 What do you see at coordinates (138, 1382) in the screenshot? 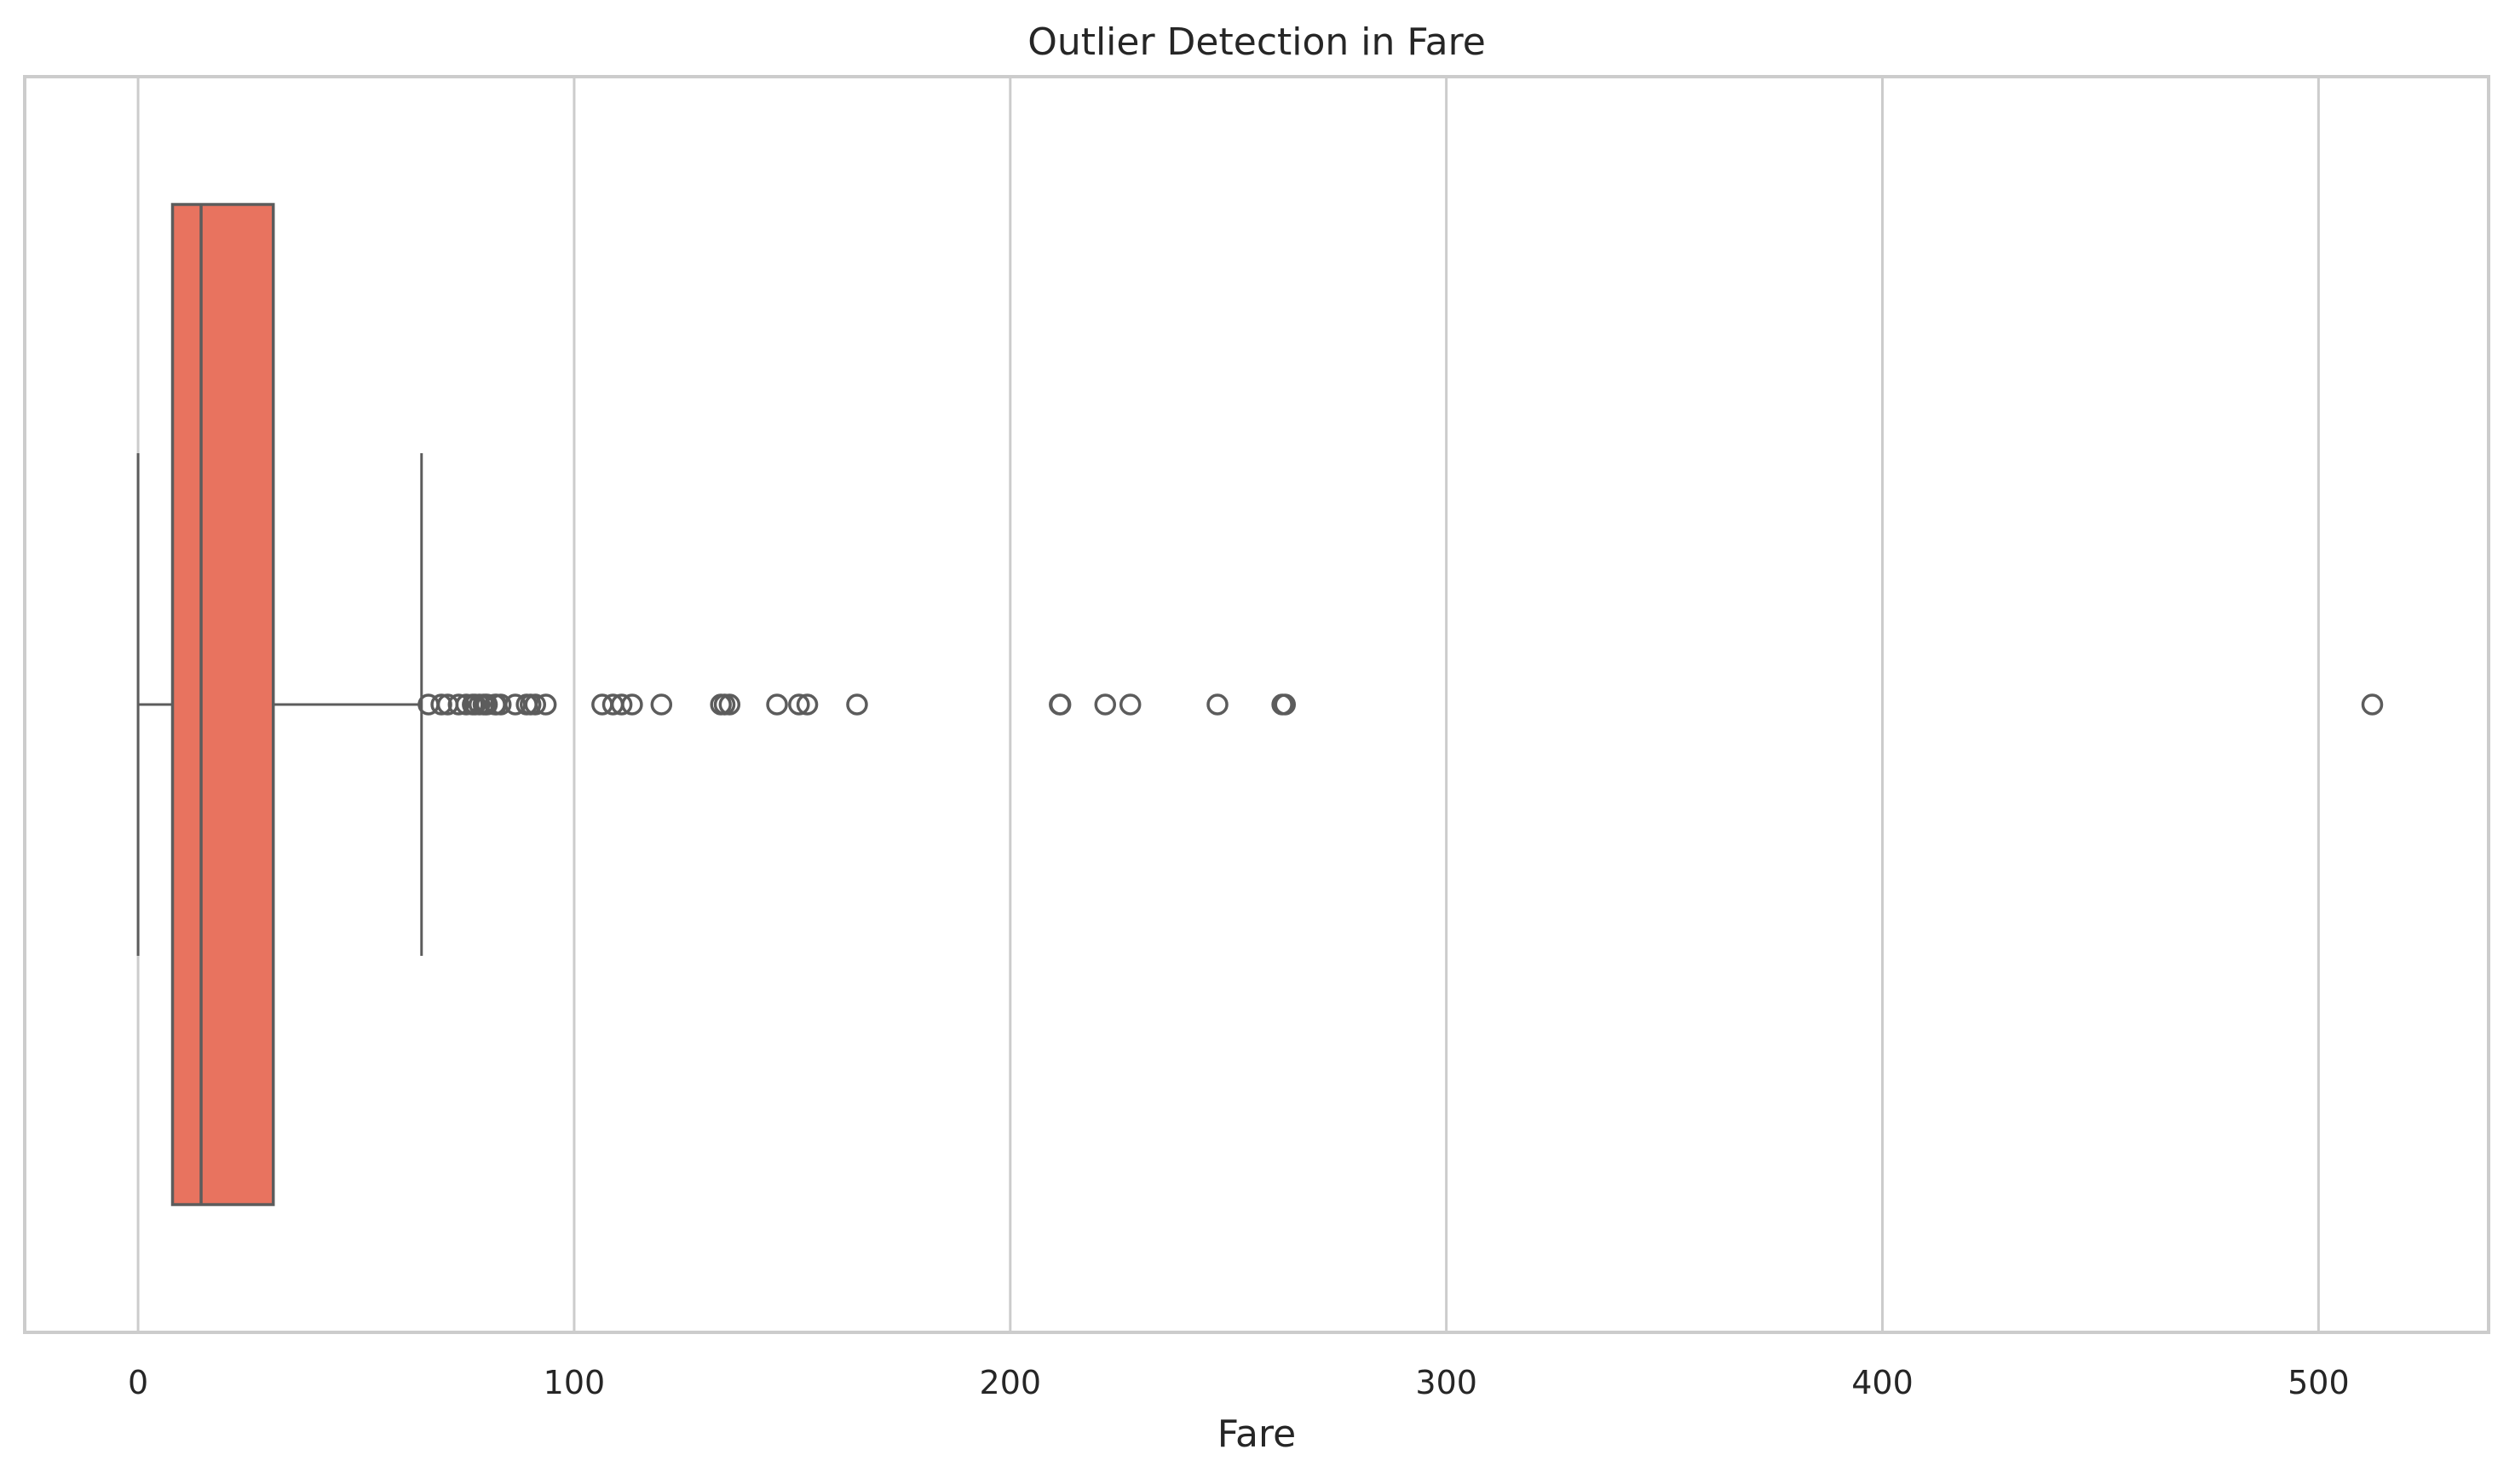
I see `x-tick-label: 0` at bounding box center [138, 1382].